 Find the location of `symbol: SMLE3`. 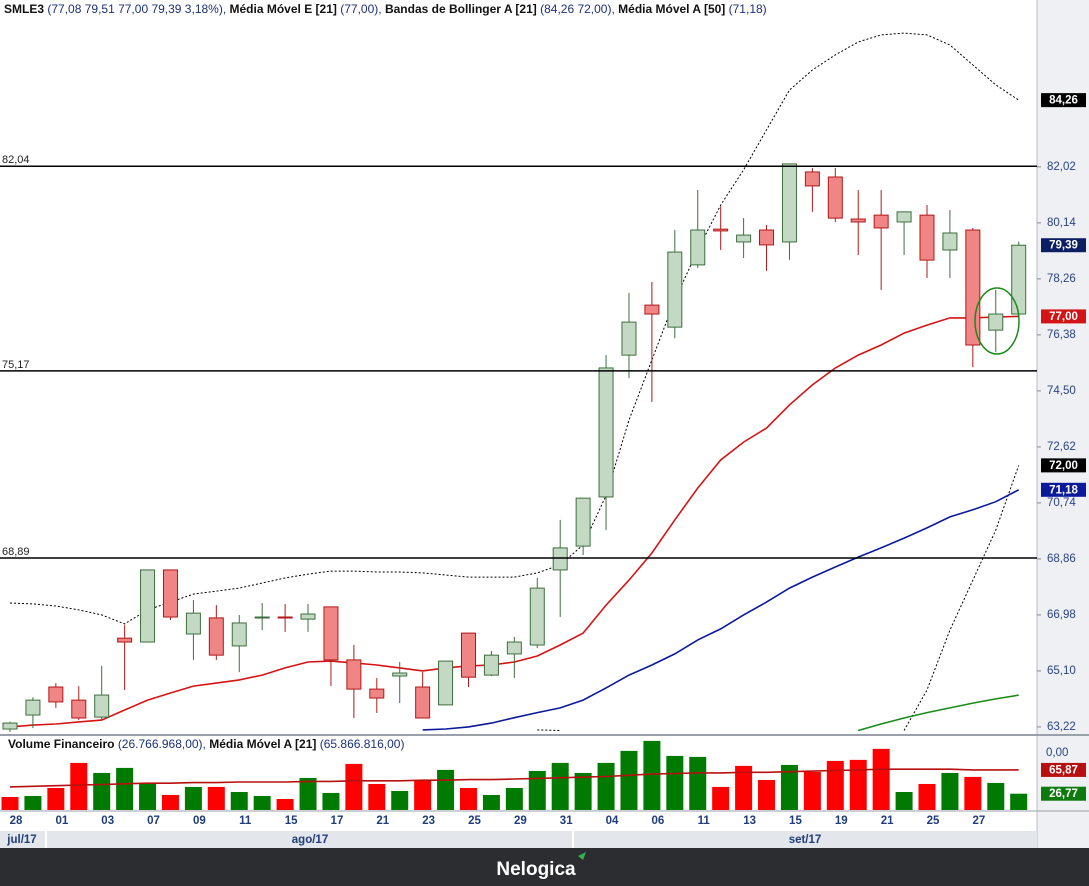

symbol: SMLE3 is located at coordinates (24, 9).